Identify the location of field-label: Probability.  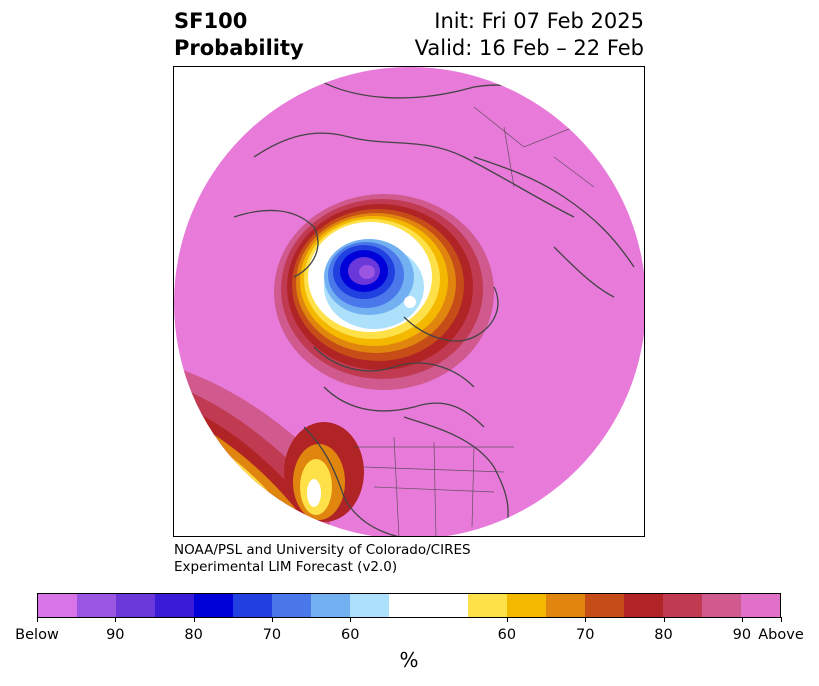
(239, 48).